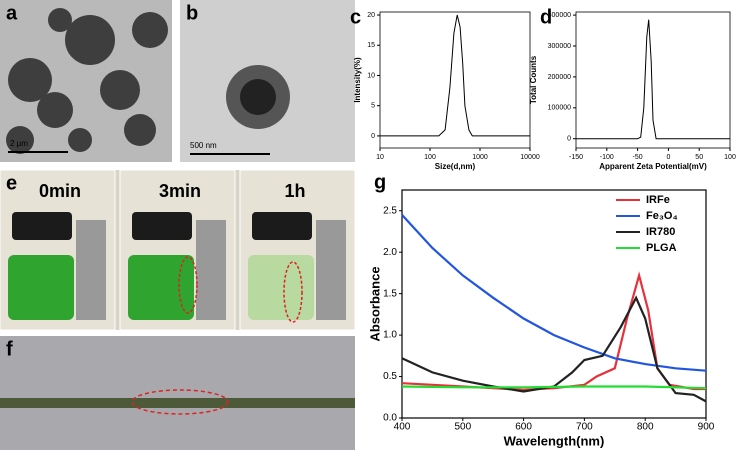  What do you see at coordinates (480, 157) in the screenshot?
I see `x-tick-label: 1000` at bounding box center [480, 157].